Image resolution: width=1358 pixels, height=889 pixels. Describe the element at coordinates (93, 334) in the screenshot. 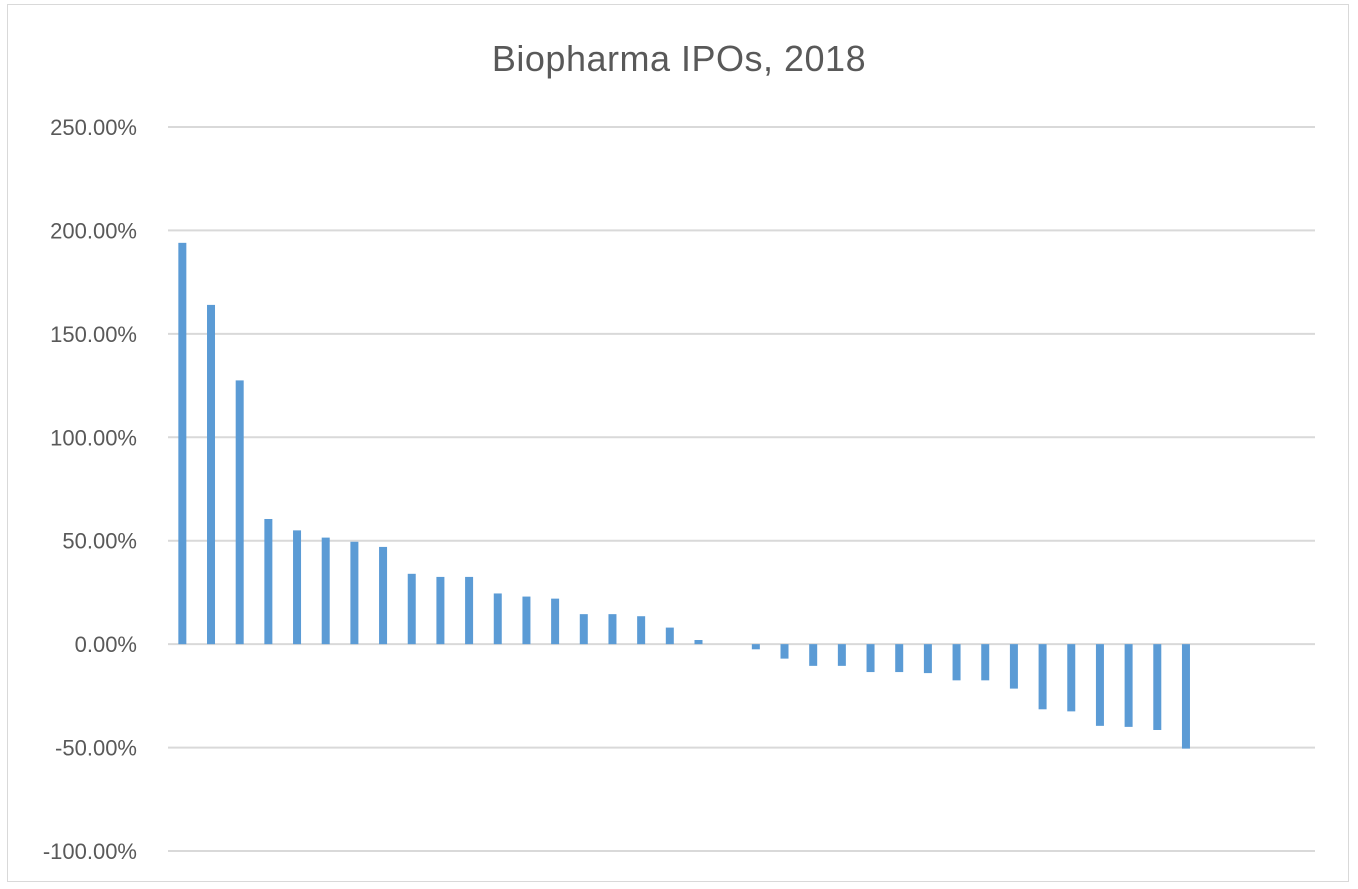

I see `y-tick-label: 150.00%` at that location.